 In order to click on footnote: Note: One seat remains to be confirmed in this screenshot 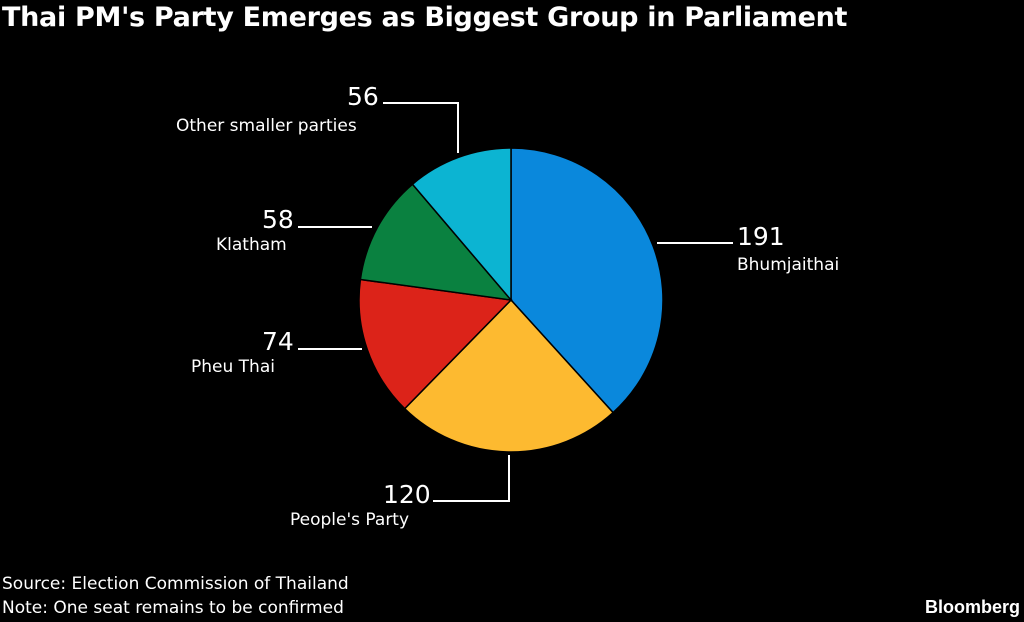, I will do `click(173, 608)`.